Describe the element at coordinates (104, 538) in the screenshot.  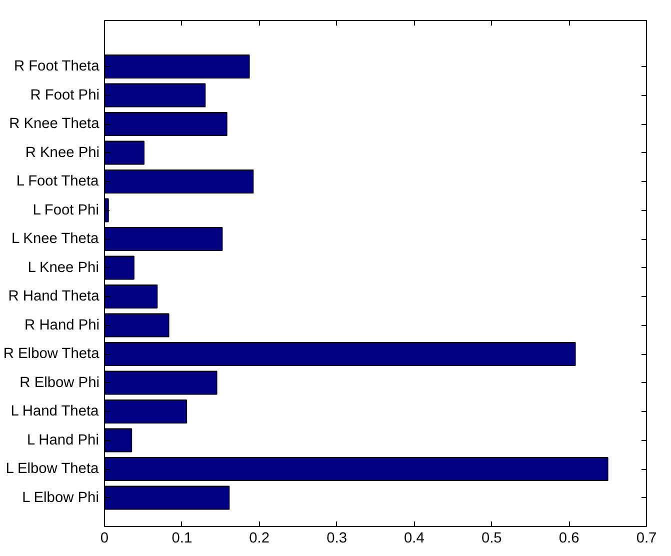
I see `x-tick-label: 0` at that location.